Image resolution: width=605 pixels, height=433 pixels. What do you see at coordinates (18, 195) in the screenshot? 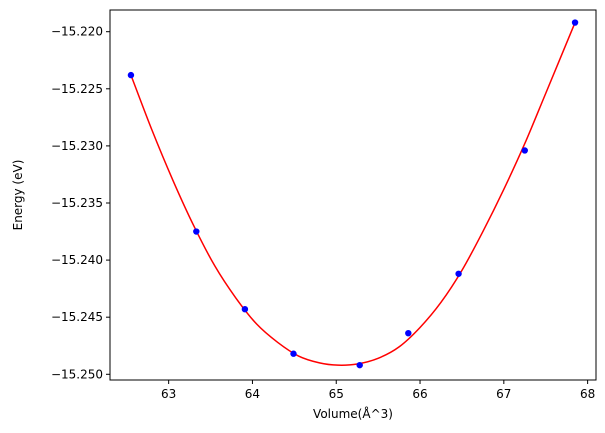
I see `y-axis-label: Energy (eV)` at bounding box center [18, 195].